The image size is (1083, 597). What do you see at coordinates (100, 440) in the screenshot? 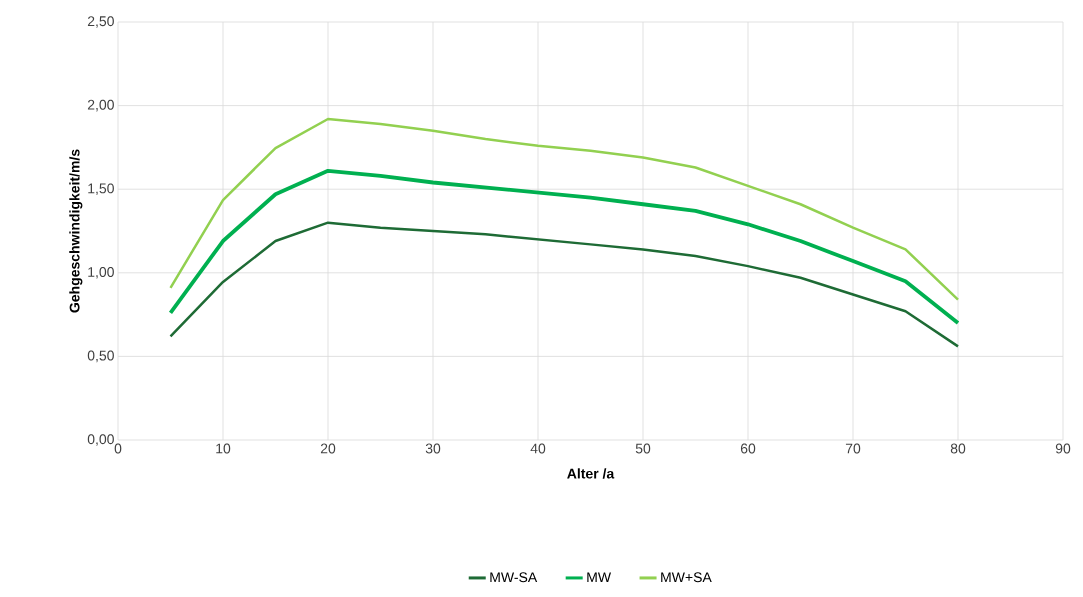
I see `y-tick-label: 0,00` at bounding box center [100, 440].